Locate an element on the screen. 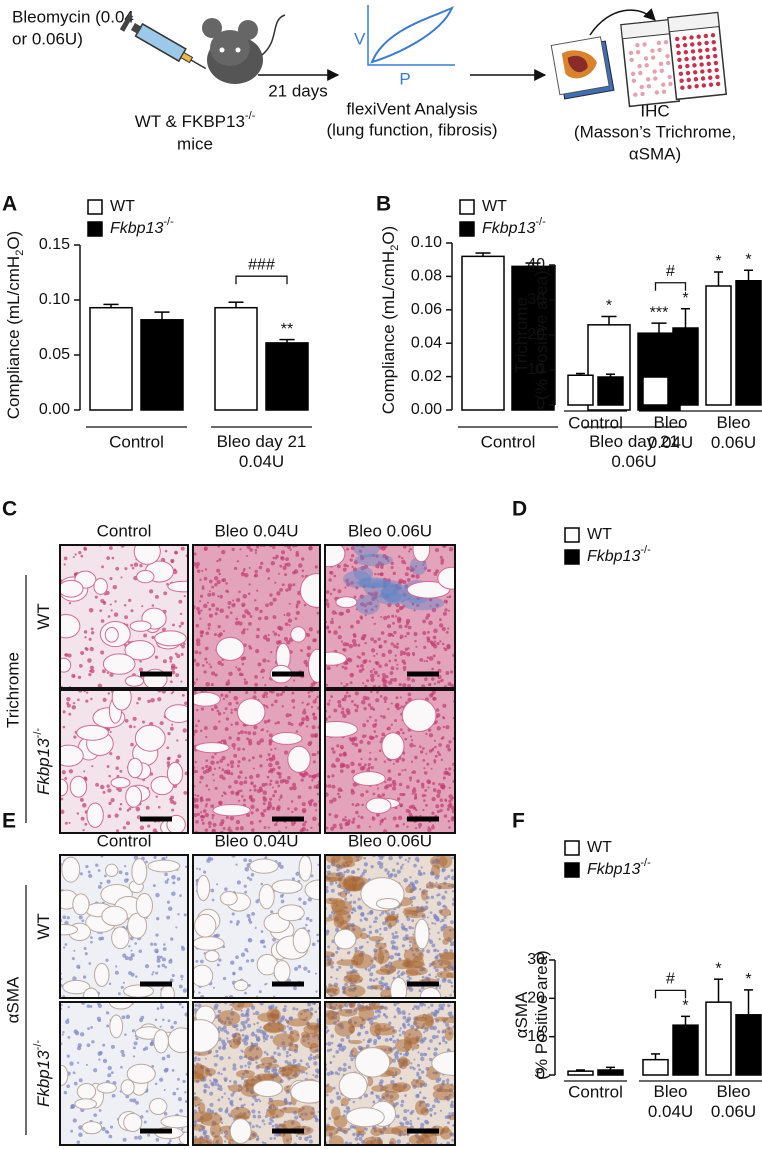 This screenshot has height=1149, width=762. y-tick-label: 10 is located at coordinates (536, 1036).